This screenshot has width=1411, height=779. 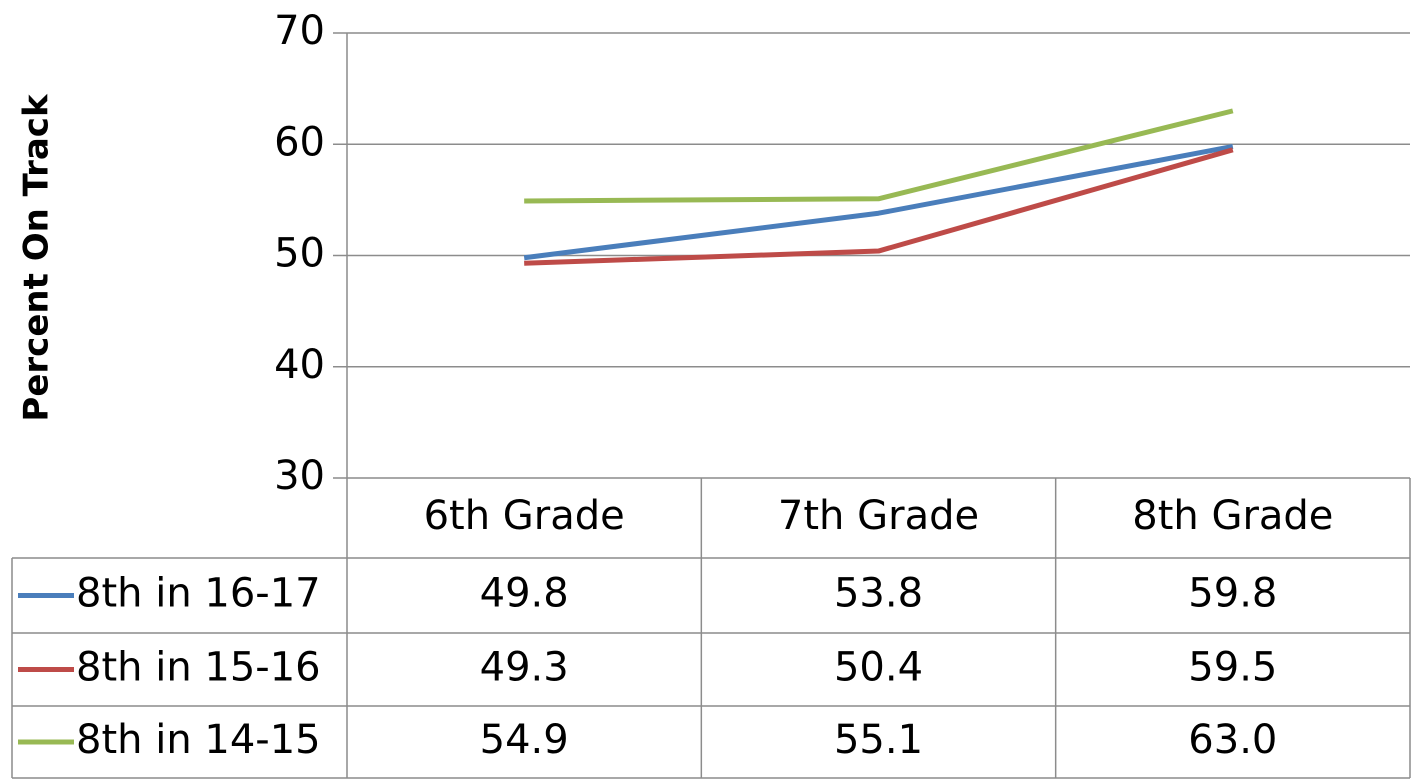 I want to click on table-value: 55.1, so click(x=878, y=740).